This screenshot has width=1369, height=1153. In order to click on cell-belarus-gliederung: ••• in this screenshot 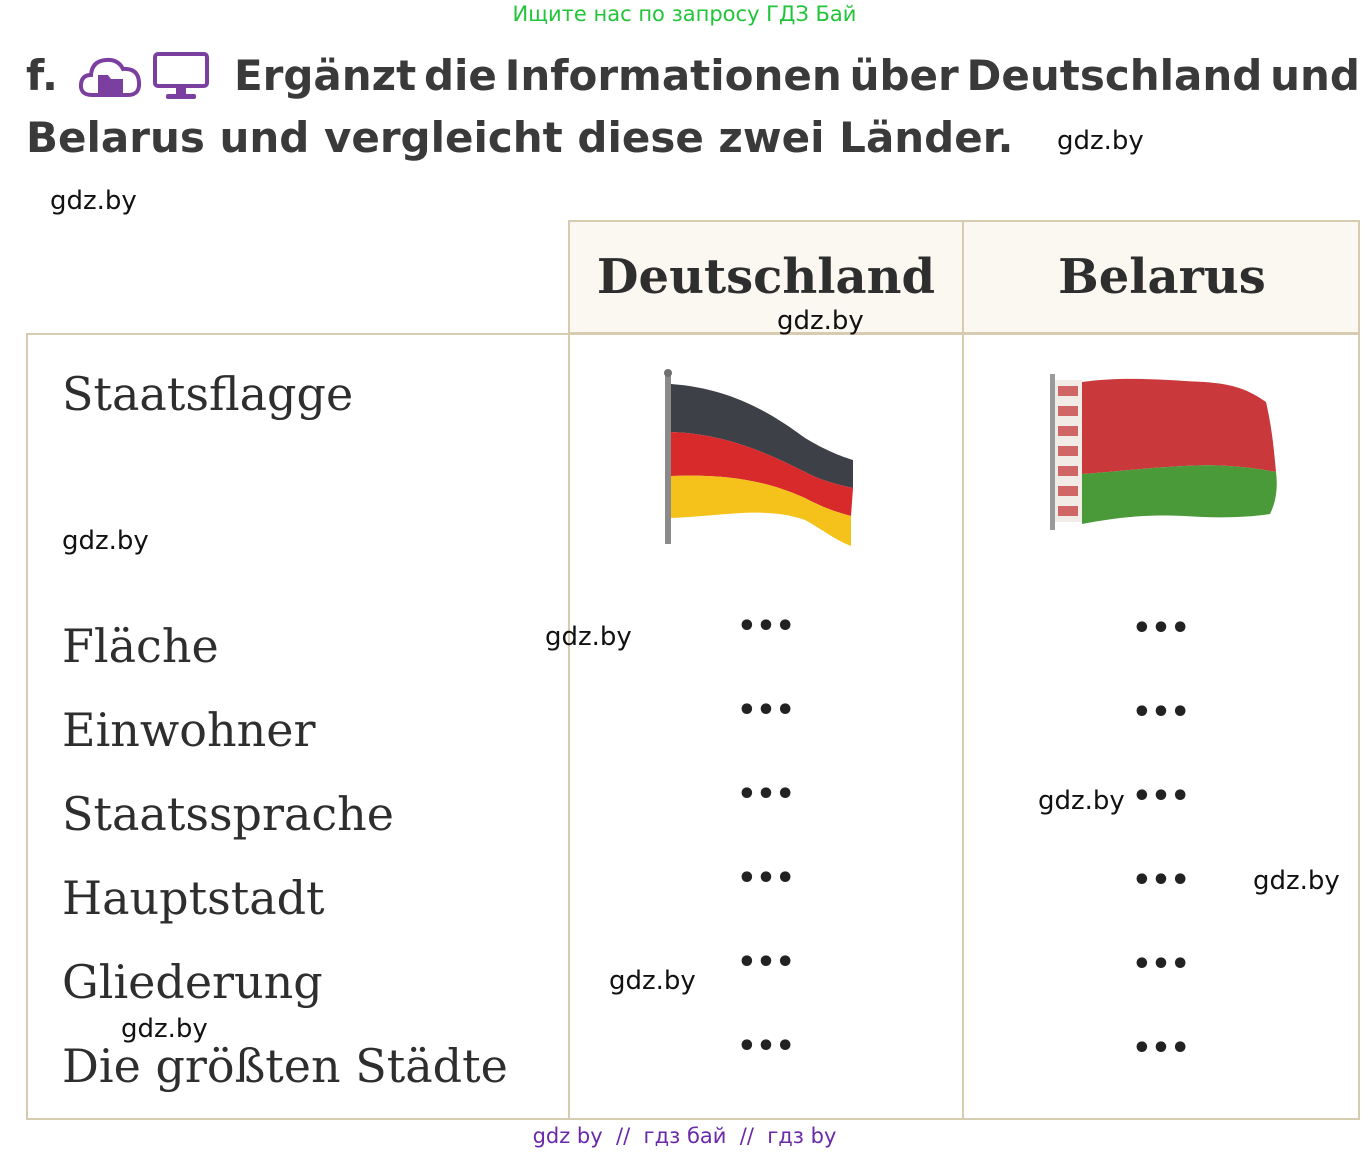, I will do `click(1161, 964)`.